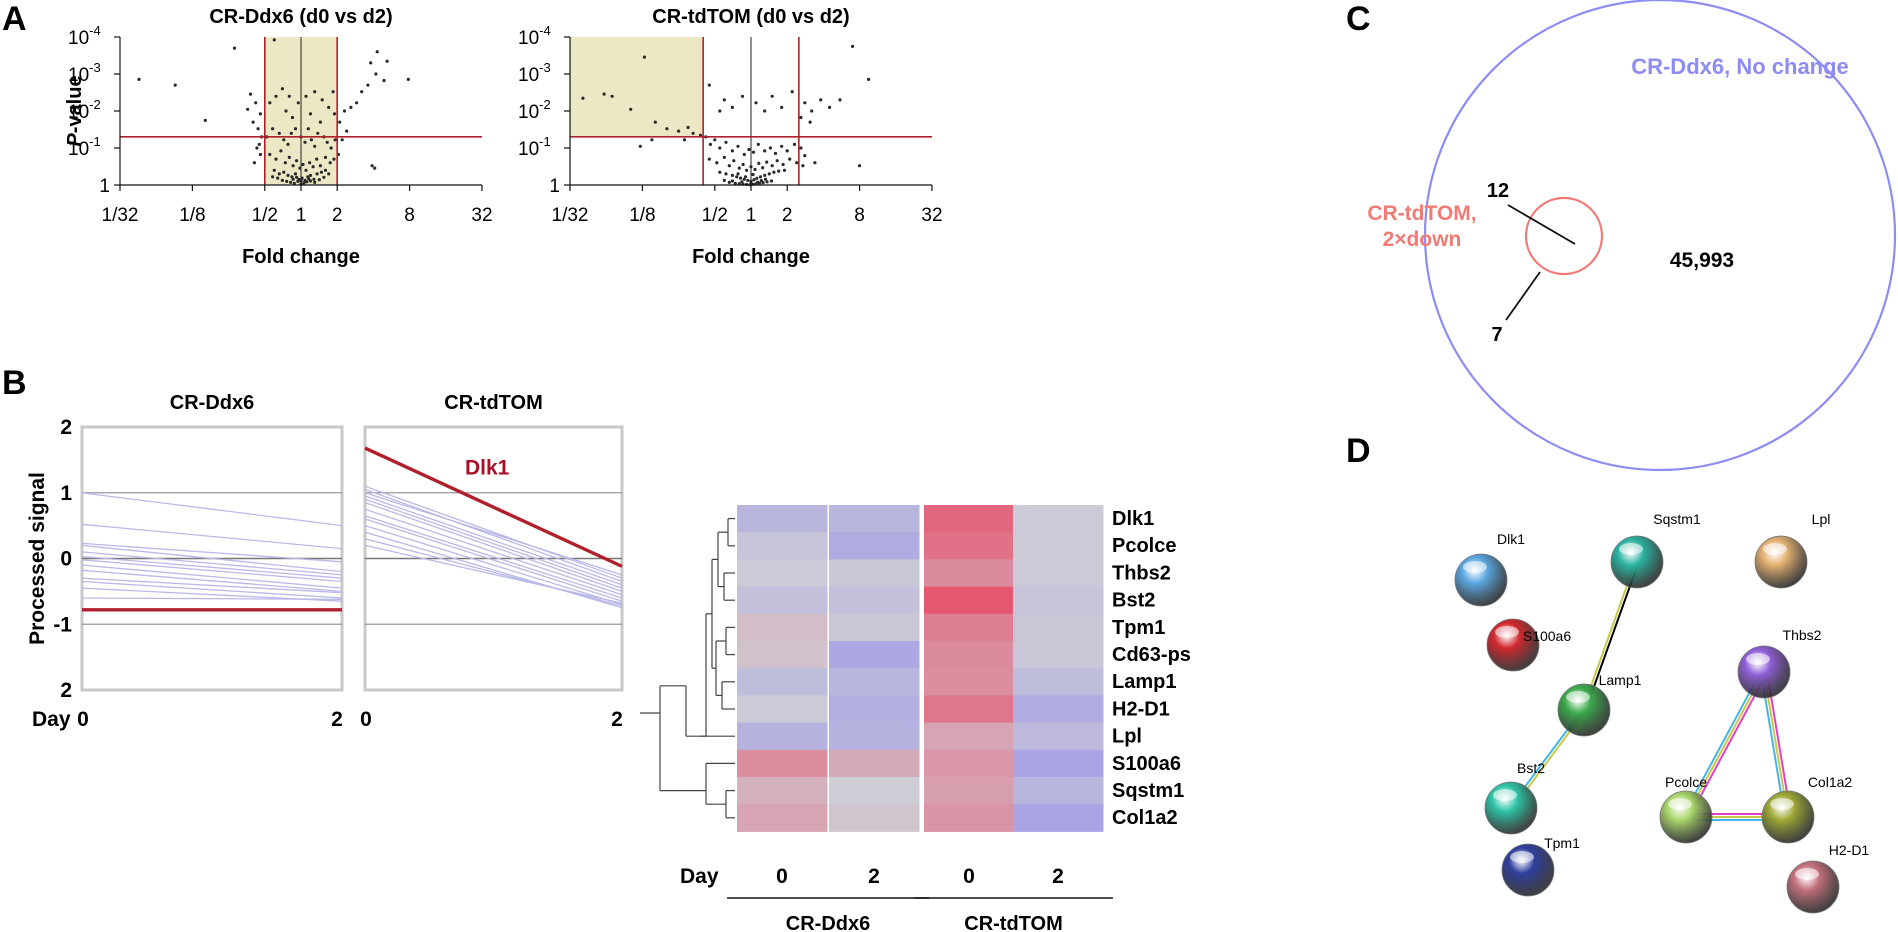  What do you see at coordinates (534, 73) in the screenshot?
I see `y-tick-label: 10⁻³` at bounding box center [534, 73].